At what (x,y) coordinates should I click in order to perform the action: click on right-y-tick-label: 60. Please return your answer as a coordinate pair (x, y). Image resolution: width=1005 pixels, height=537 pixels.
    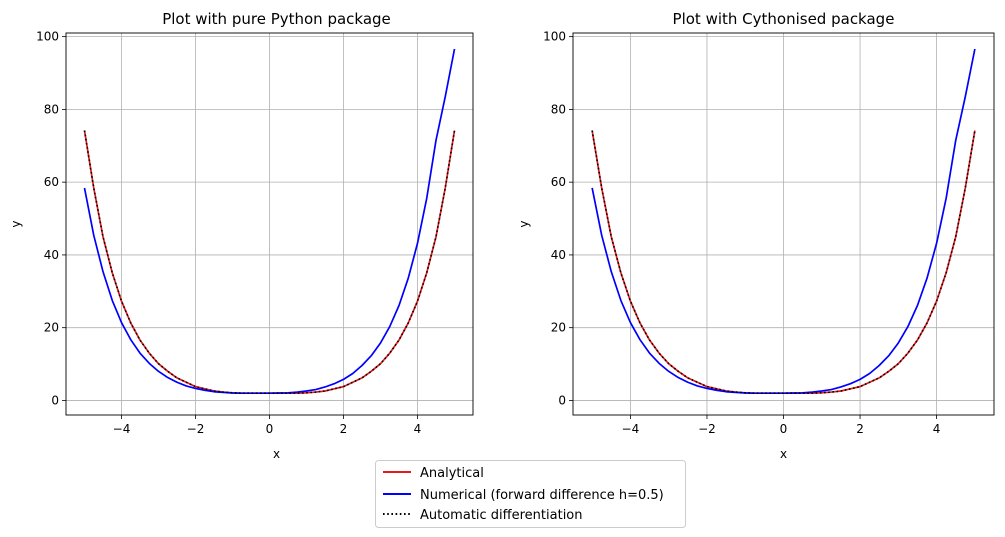
    Looking at the image, I should click on (558, 182).